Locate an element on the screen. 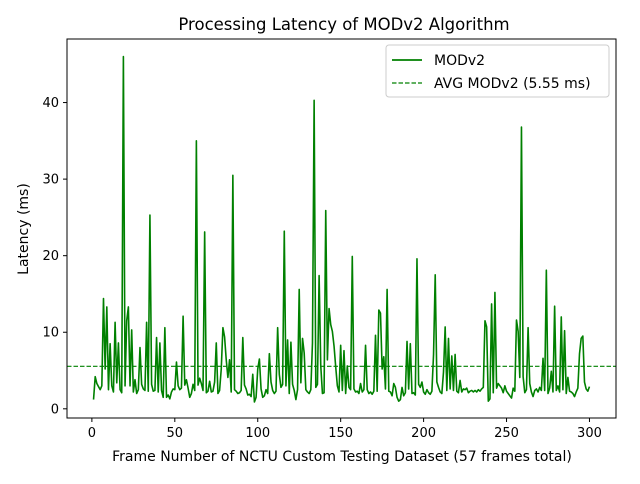 The width and height of the screenshot is (640, 484). x-tick-label: 150 is located at coordinates (340, 433).